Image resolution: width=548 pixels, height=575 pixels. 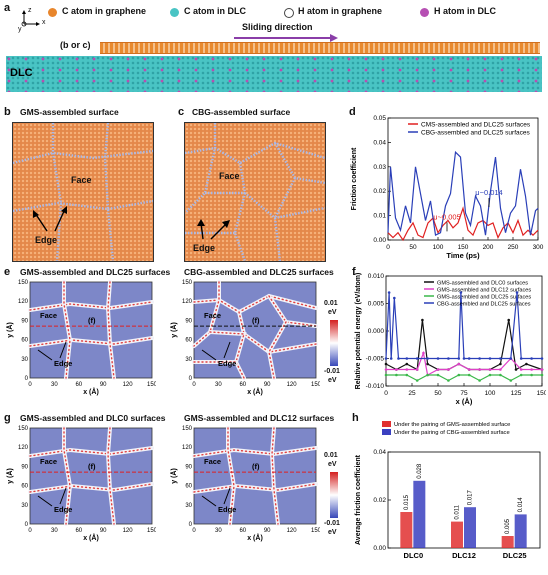 What do you see at coordinates (354, 272) in the screenshot?
I see `panel-f-label: f` at bounding box center [354, 272].